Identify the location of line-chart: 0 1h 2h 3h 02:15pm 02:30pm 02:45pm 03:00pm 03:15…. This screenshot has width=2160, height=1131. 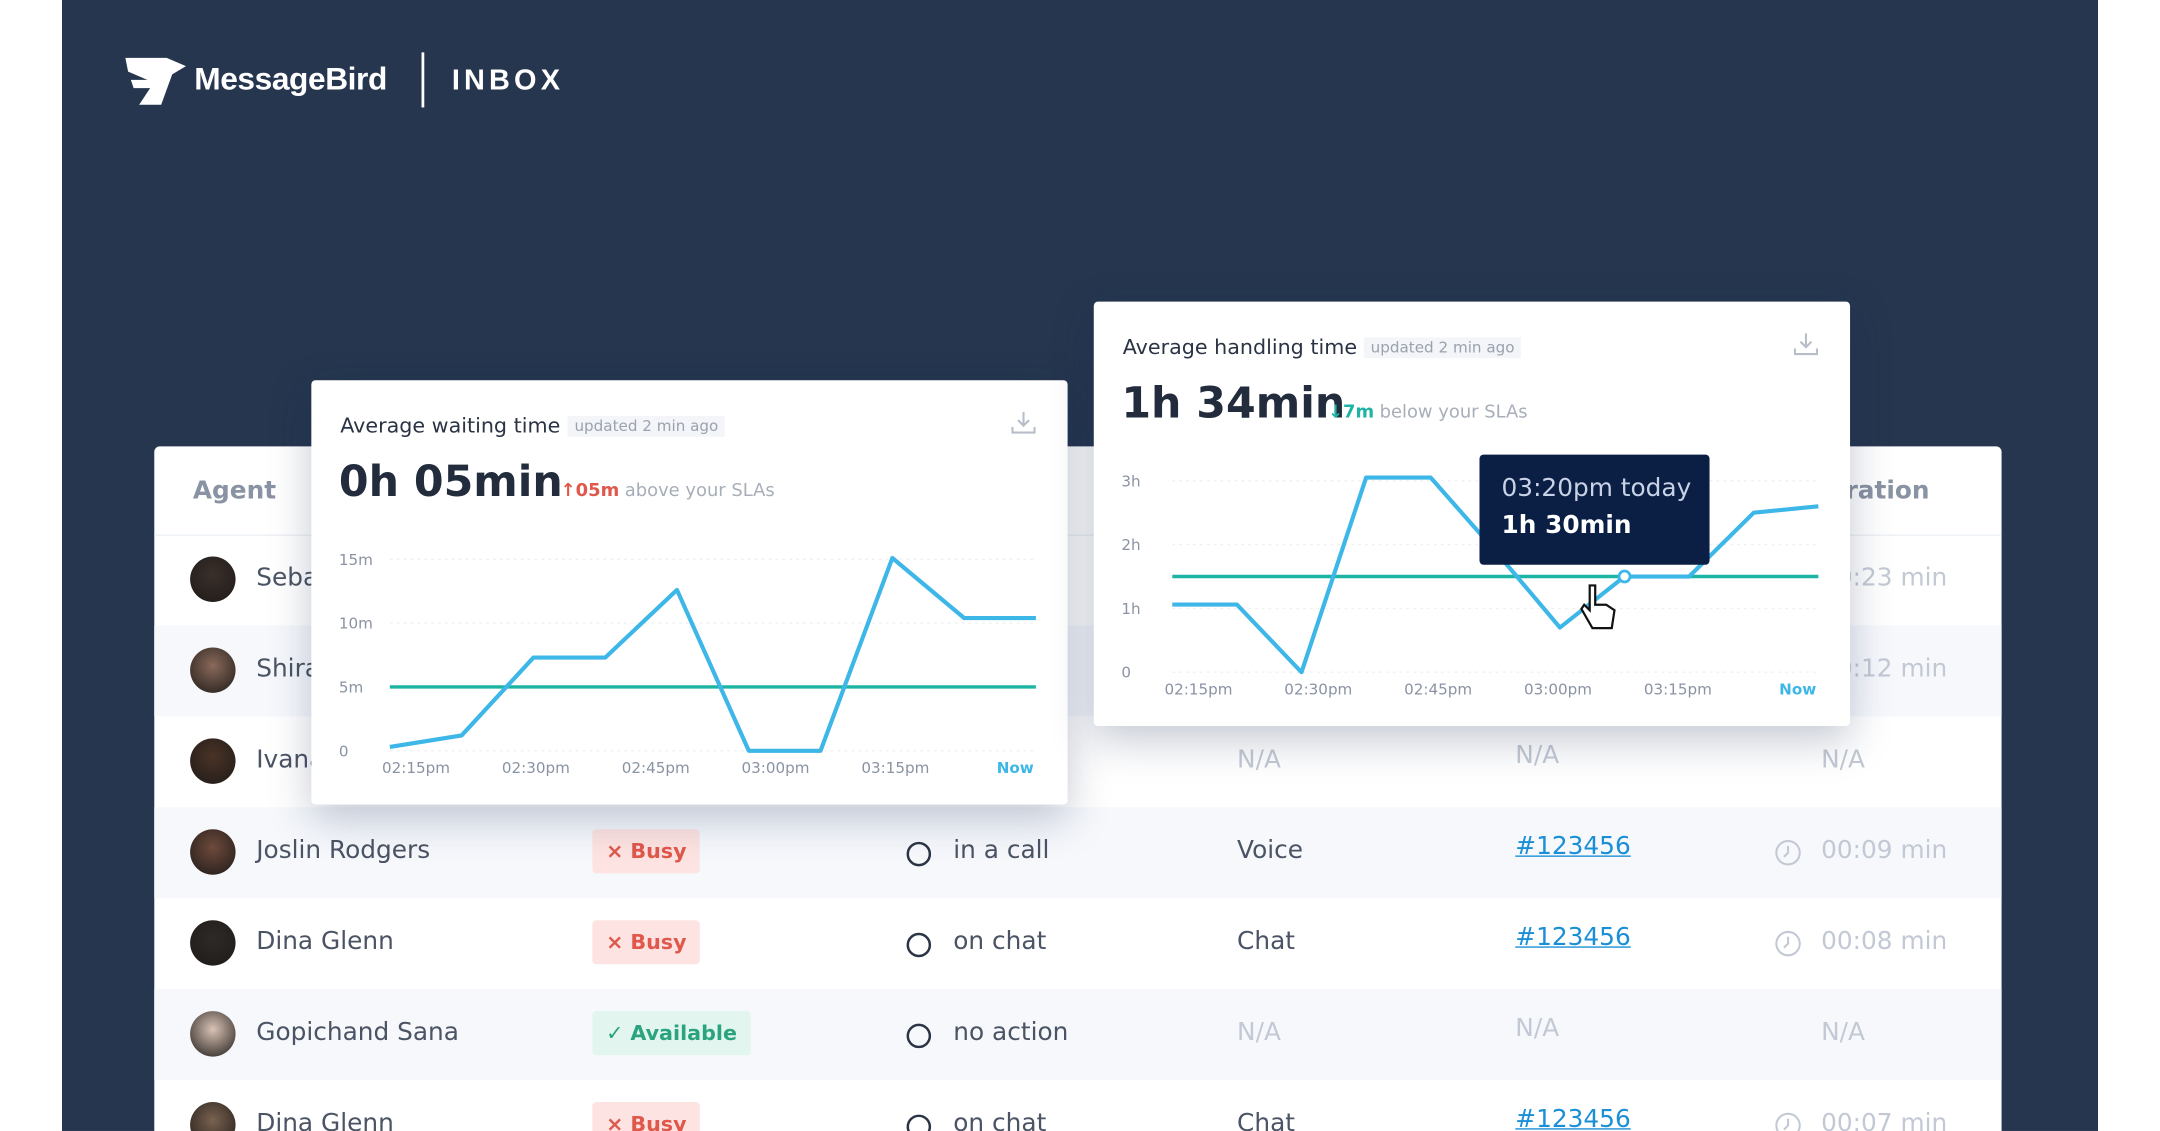
(1470, 585).